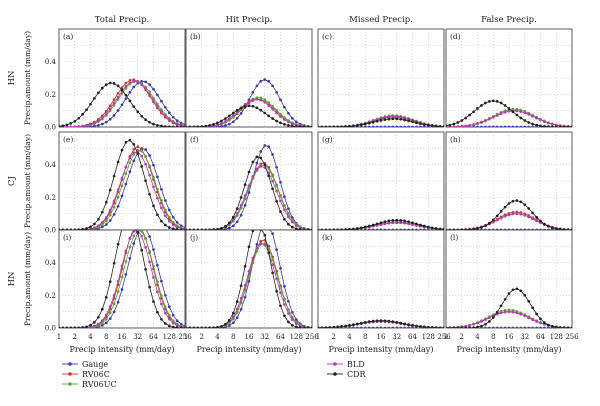 The height and width of the screenshot is (406, 600). What do you see at coordinates (509, 279) in the screenshot?
I see `panel: (l)` at bounding box center [509, 279].